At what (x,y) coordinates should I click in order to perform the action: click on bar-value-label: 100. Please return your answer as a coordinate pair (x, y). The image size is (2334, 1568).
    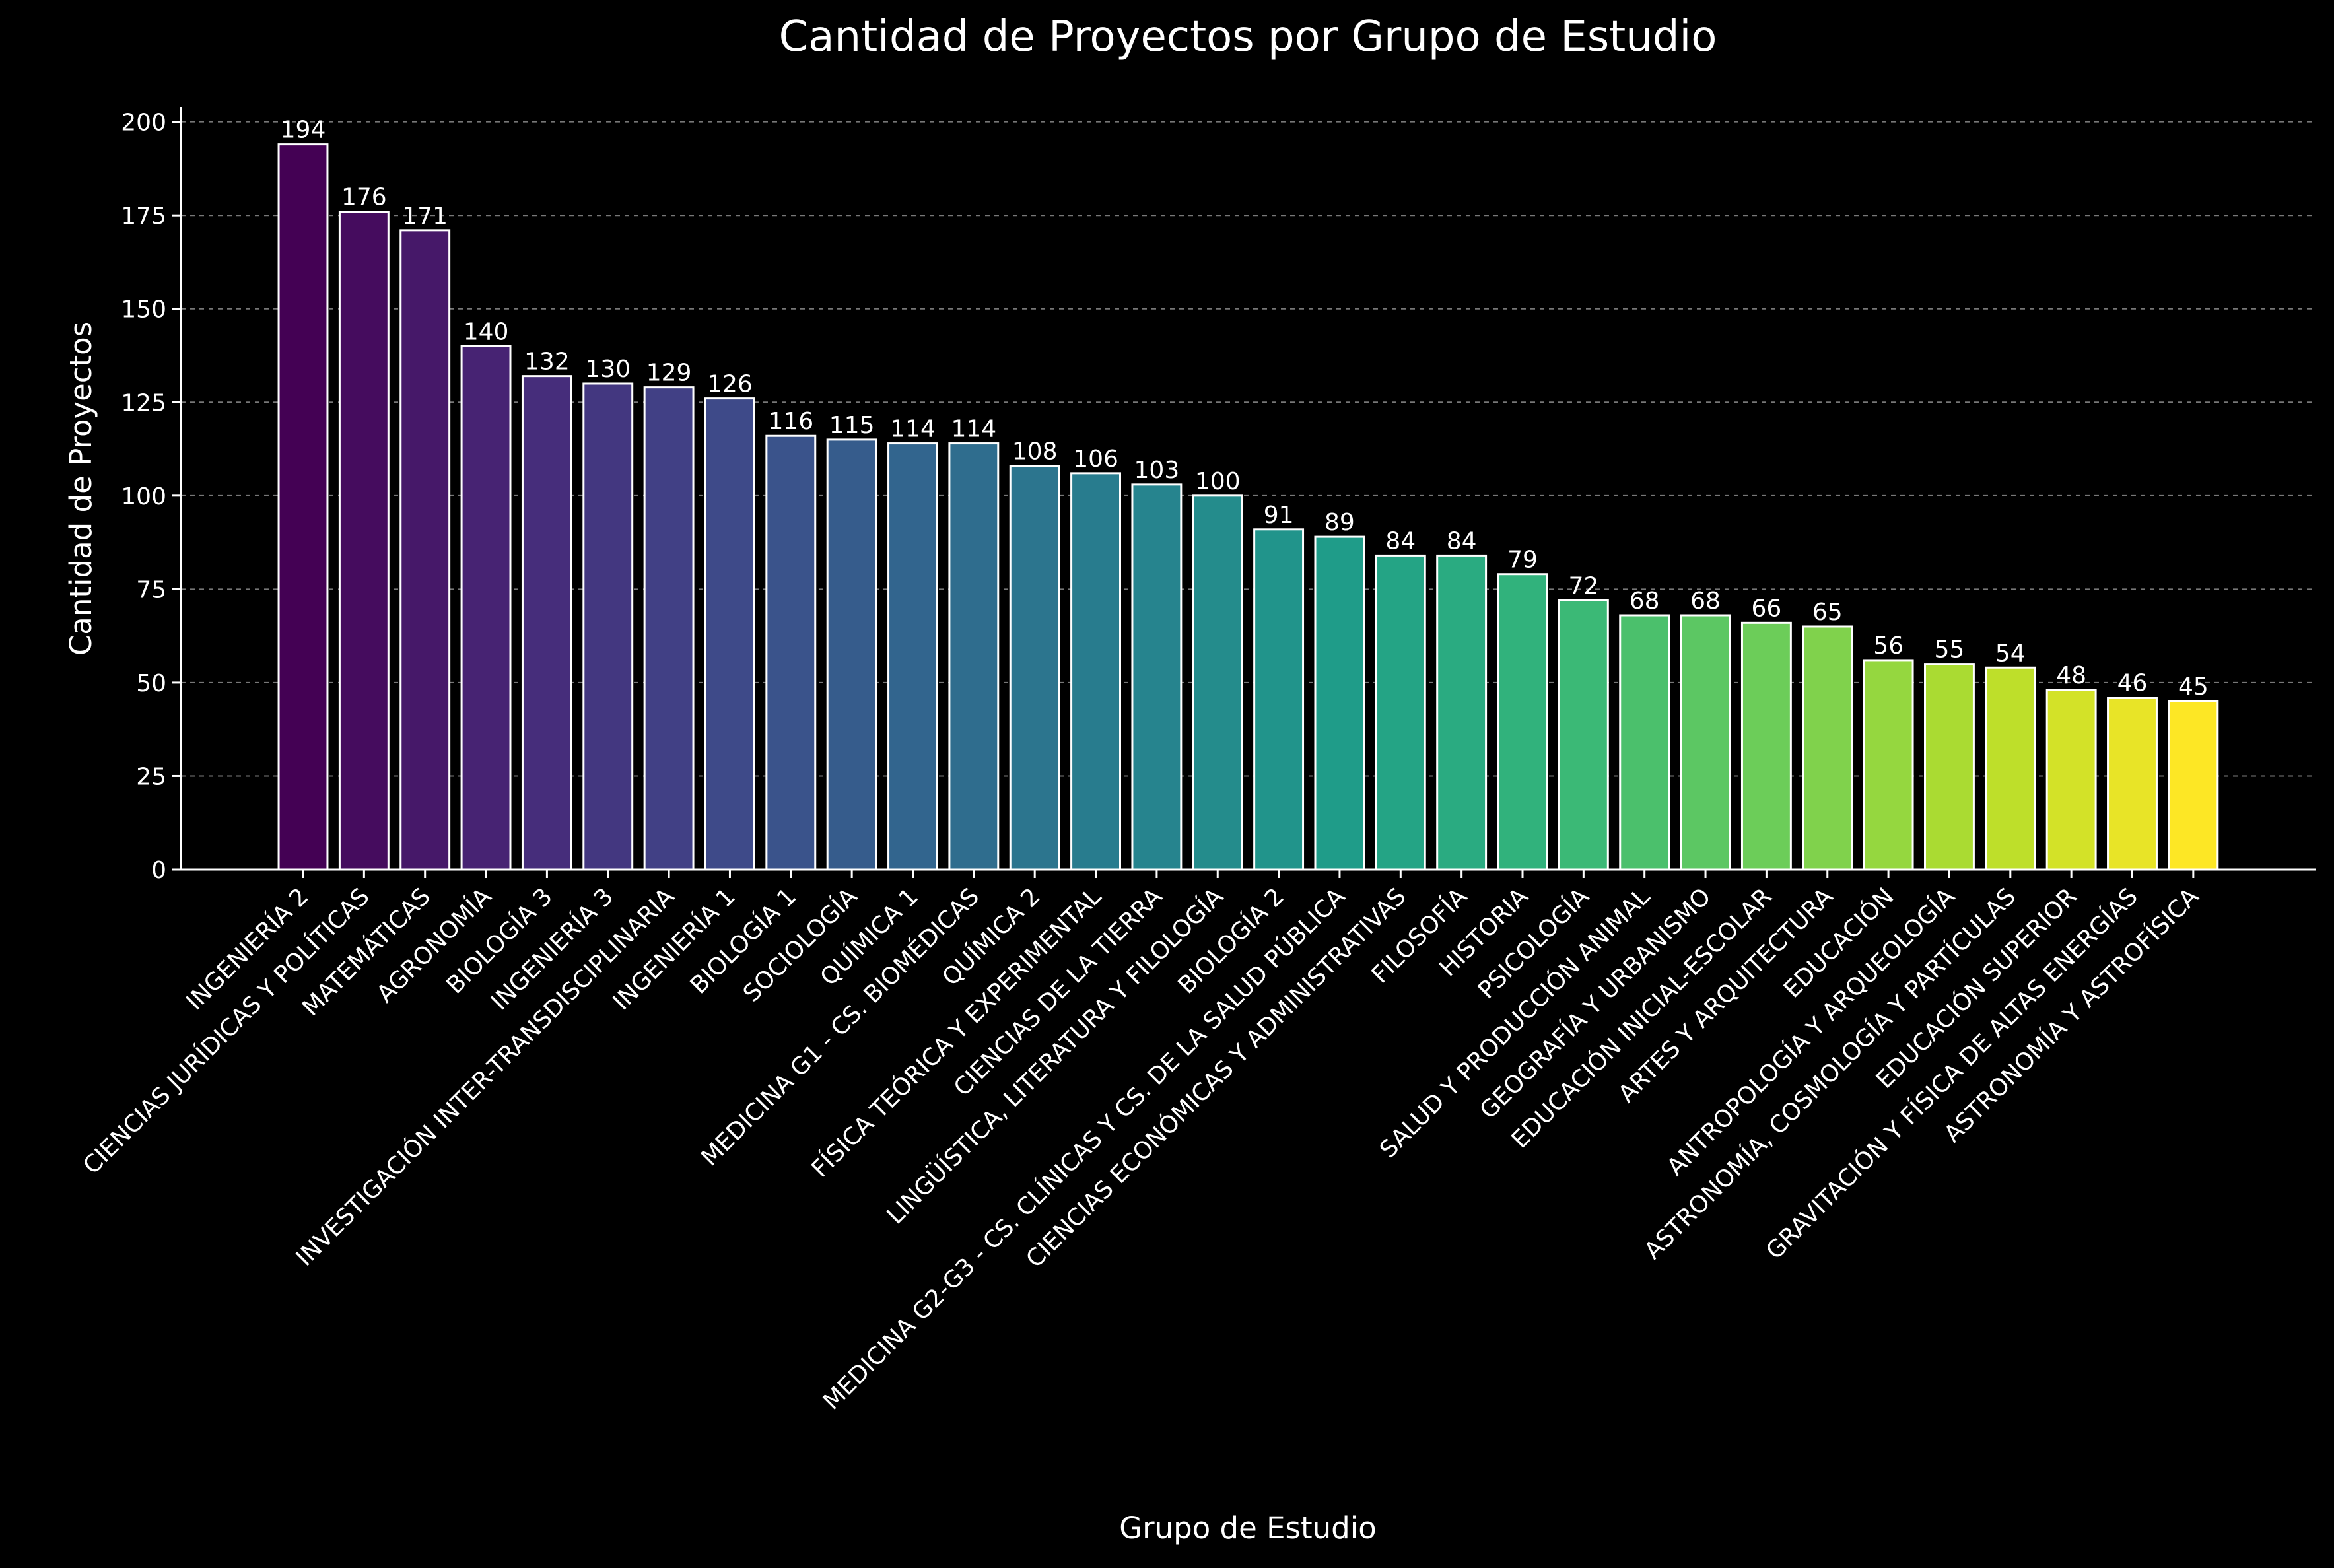
    Looking at the image, I should click on (1218, 481).